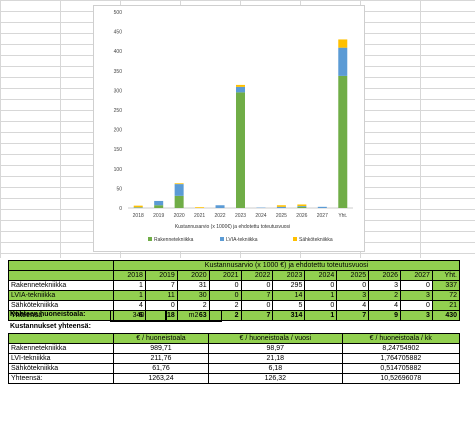 The width and height of the screenshot is (475, 430). What do you see at coordinates (401, 368) in the screenshot?
I see `table-cell: 0,514705882` at bounding box center [401, 368].